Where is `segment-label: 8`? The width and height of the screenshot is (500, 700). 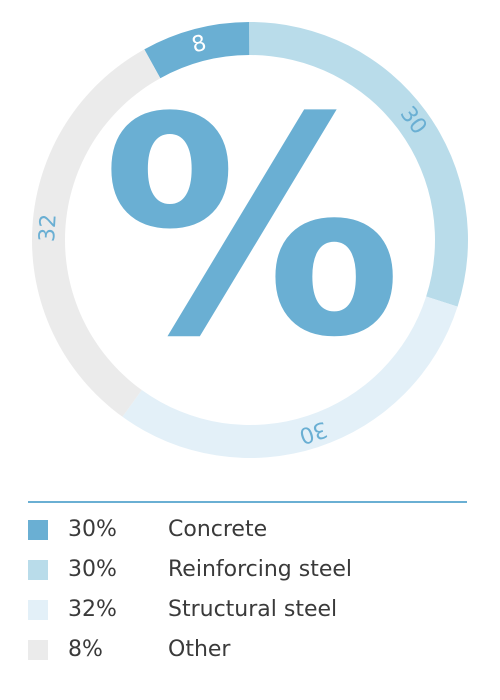 segment-label: 8 is located at coordinates (199, 45).